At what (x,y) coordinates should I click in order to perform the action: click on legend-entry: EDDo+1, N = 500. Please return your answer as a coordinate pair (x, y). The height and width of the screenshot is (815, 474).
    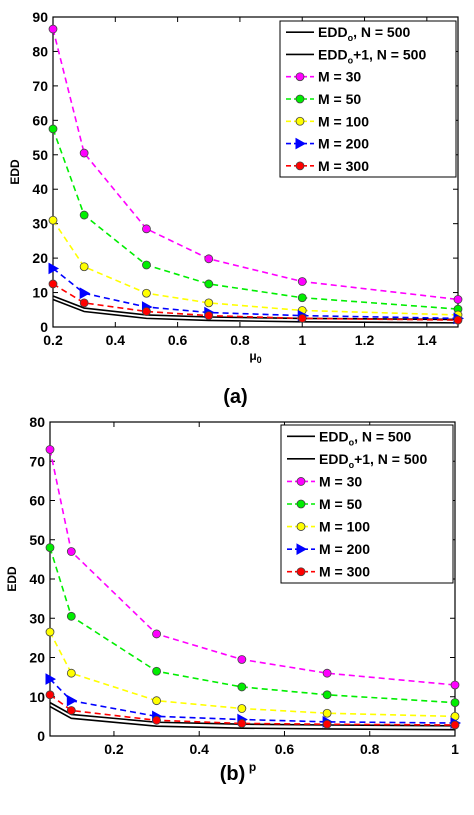
    Looking at the image, I should click on (373, 460).